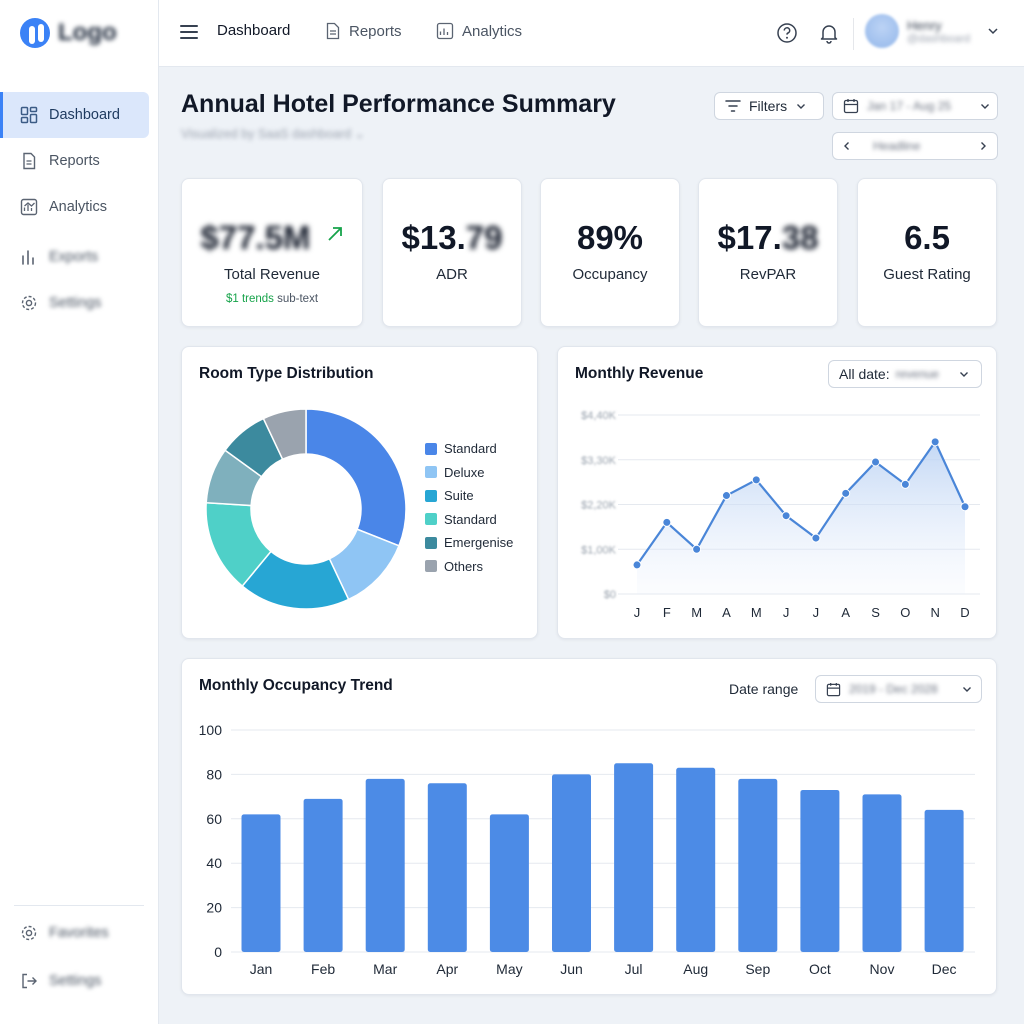 This screenshot has width=1024, height=1024. What do you see at coordinates (934, 612) in the screenshot?
I see `x-tick-label: N` at bounding box center [934, 612].